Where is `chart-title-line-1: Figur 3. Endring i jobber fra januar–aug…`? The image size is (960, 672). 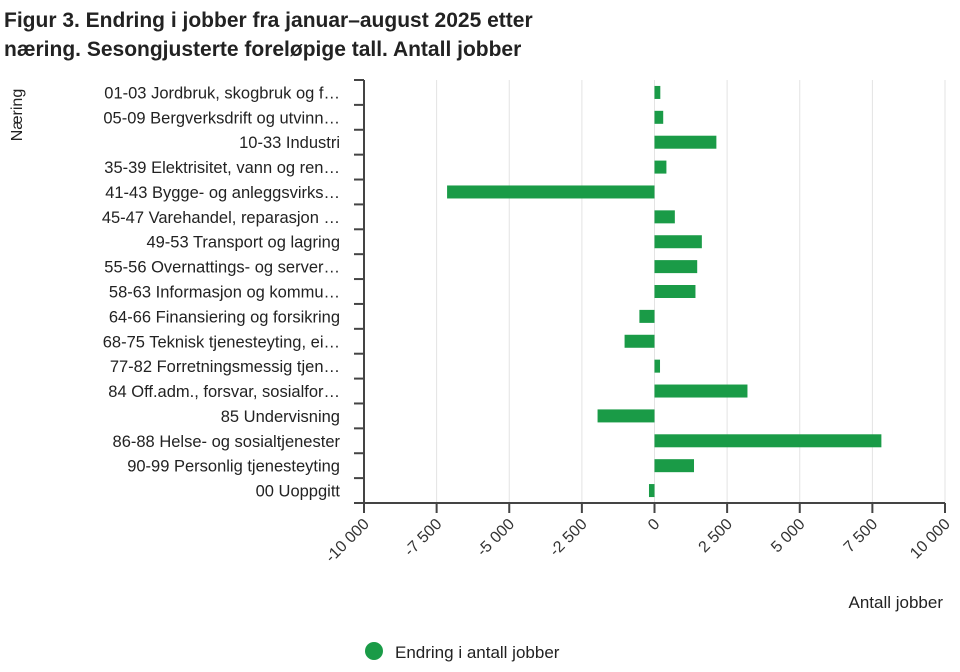 chart-title-line-1: Figur 3. Endring i jobber fra januar–aug… is located at coordinates (268, 20).